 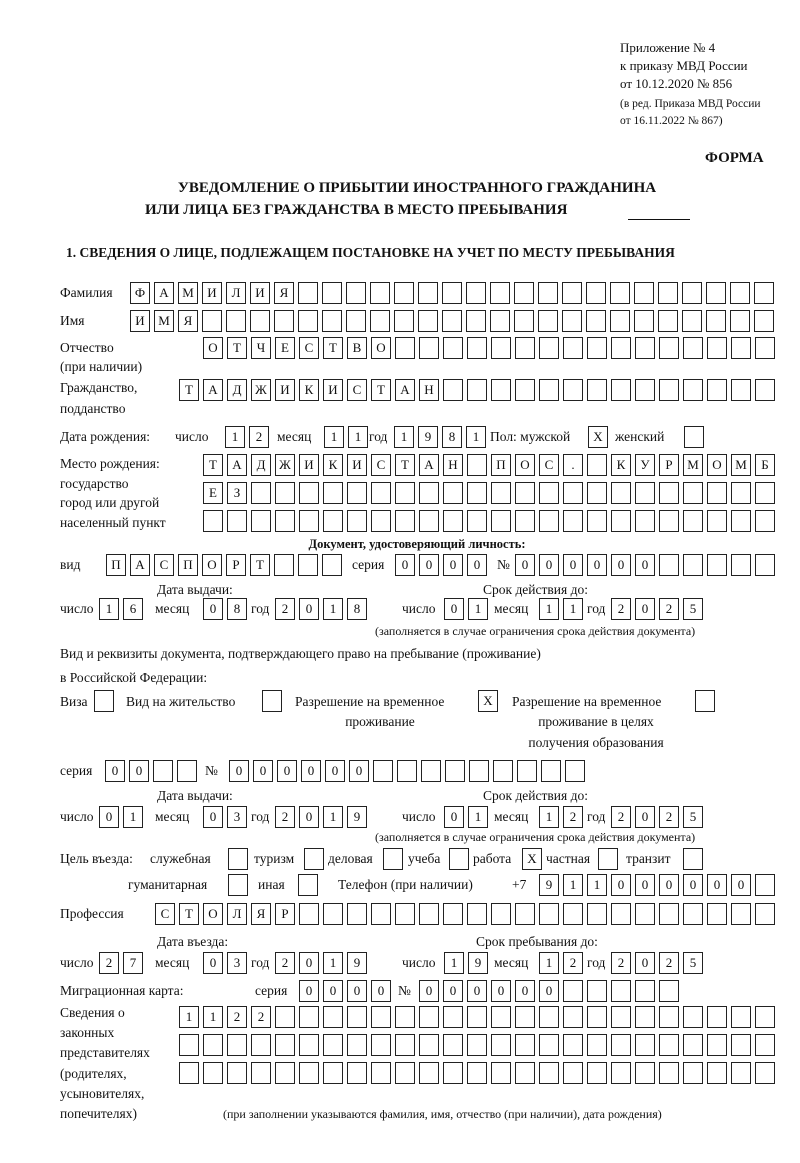 What do you see at coordinates (261, 465) in the screenshot?
I see `char-box: Д` at bounding box center [261, 465].